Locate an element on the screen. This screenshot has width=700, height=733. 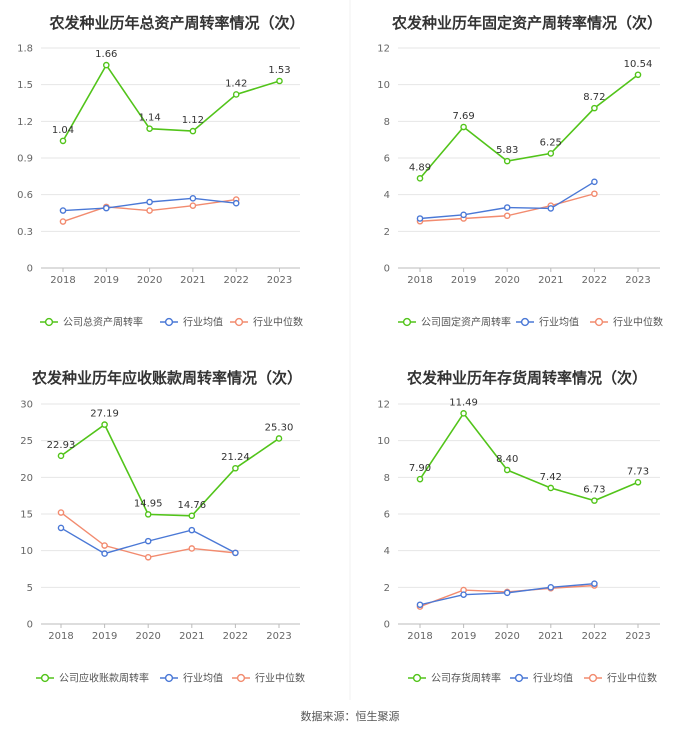
y-tick-label: 0.3 is located at coordinates (25, 232).